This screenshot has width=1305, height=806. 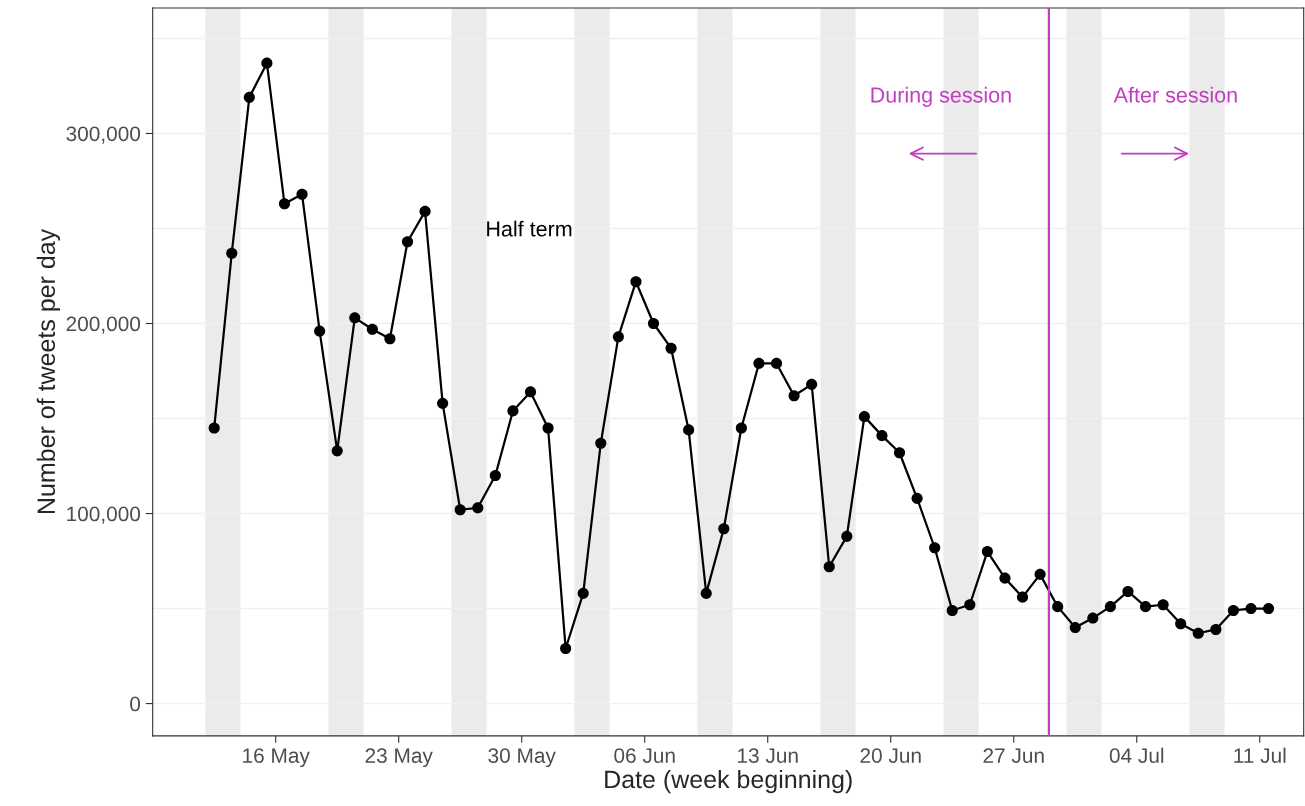 I want to click on x-tick-label: 13 Jun, so click(x=768, y=755).